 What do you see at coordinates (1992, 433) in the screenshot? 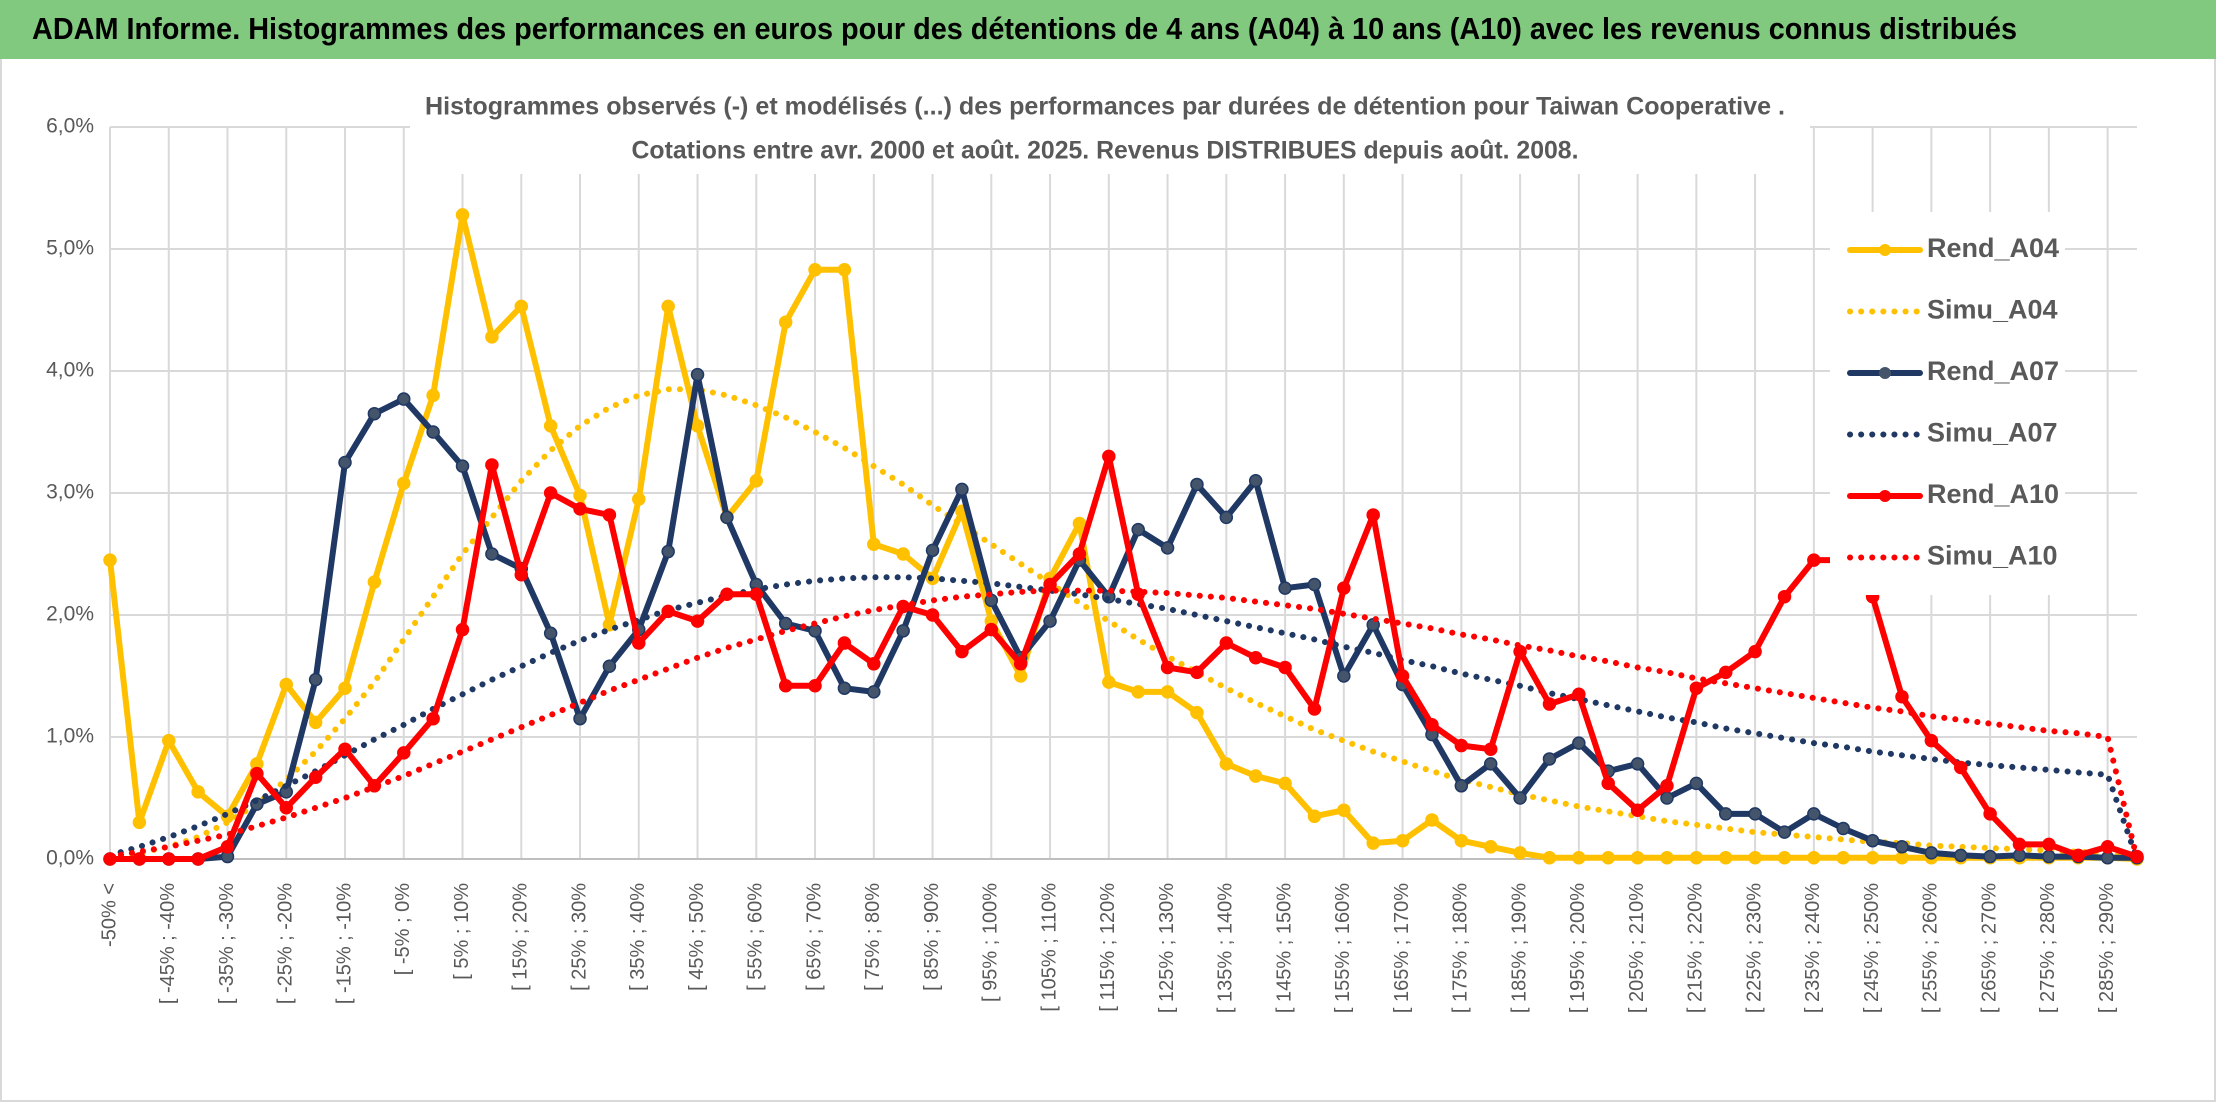
I see `legend-label: Simu_A07` at bounding box center [1992, 433].